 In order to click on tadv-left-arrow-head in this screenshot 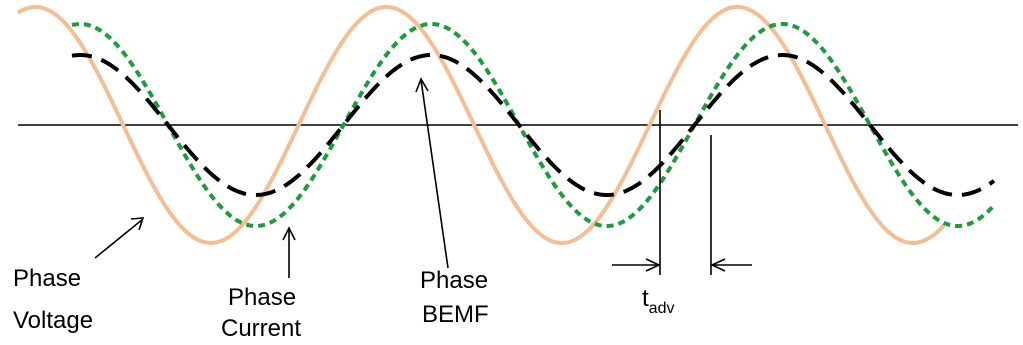, I will do `click(653, 265)`.